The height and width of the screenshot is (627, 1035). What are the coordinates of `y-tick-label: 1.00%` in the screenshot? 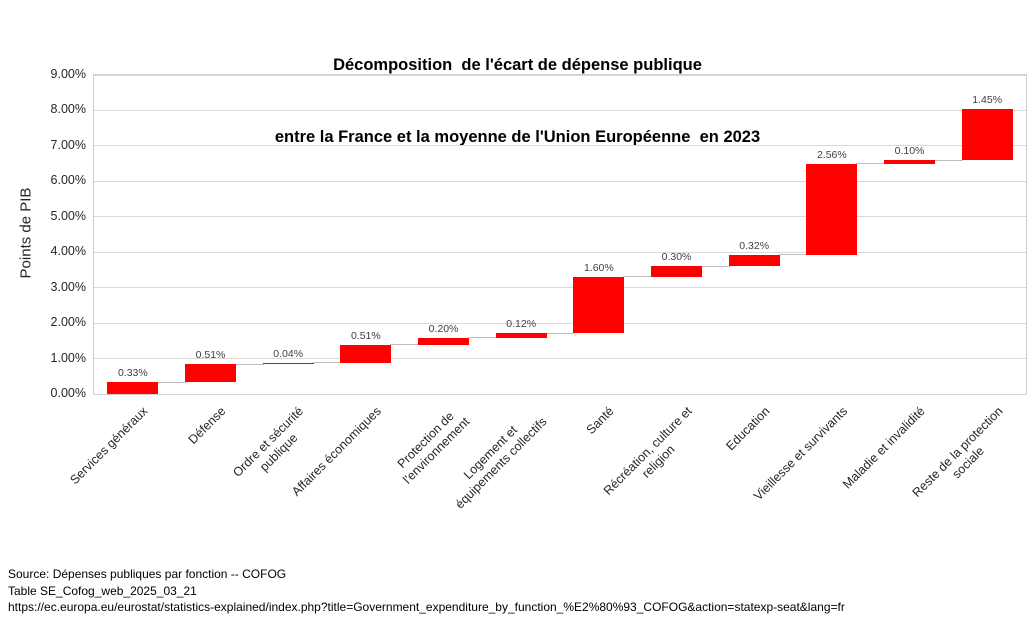 It's located at (68, 357).